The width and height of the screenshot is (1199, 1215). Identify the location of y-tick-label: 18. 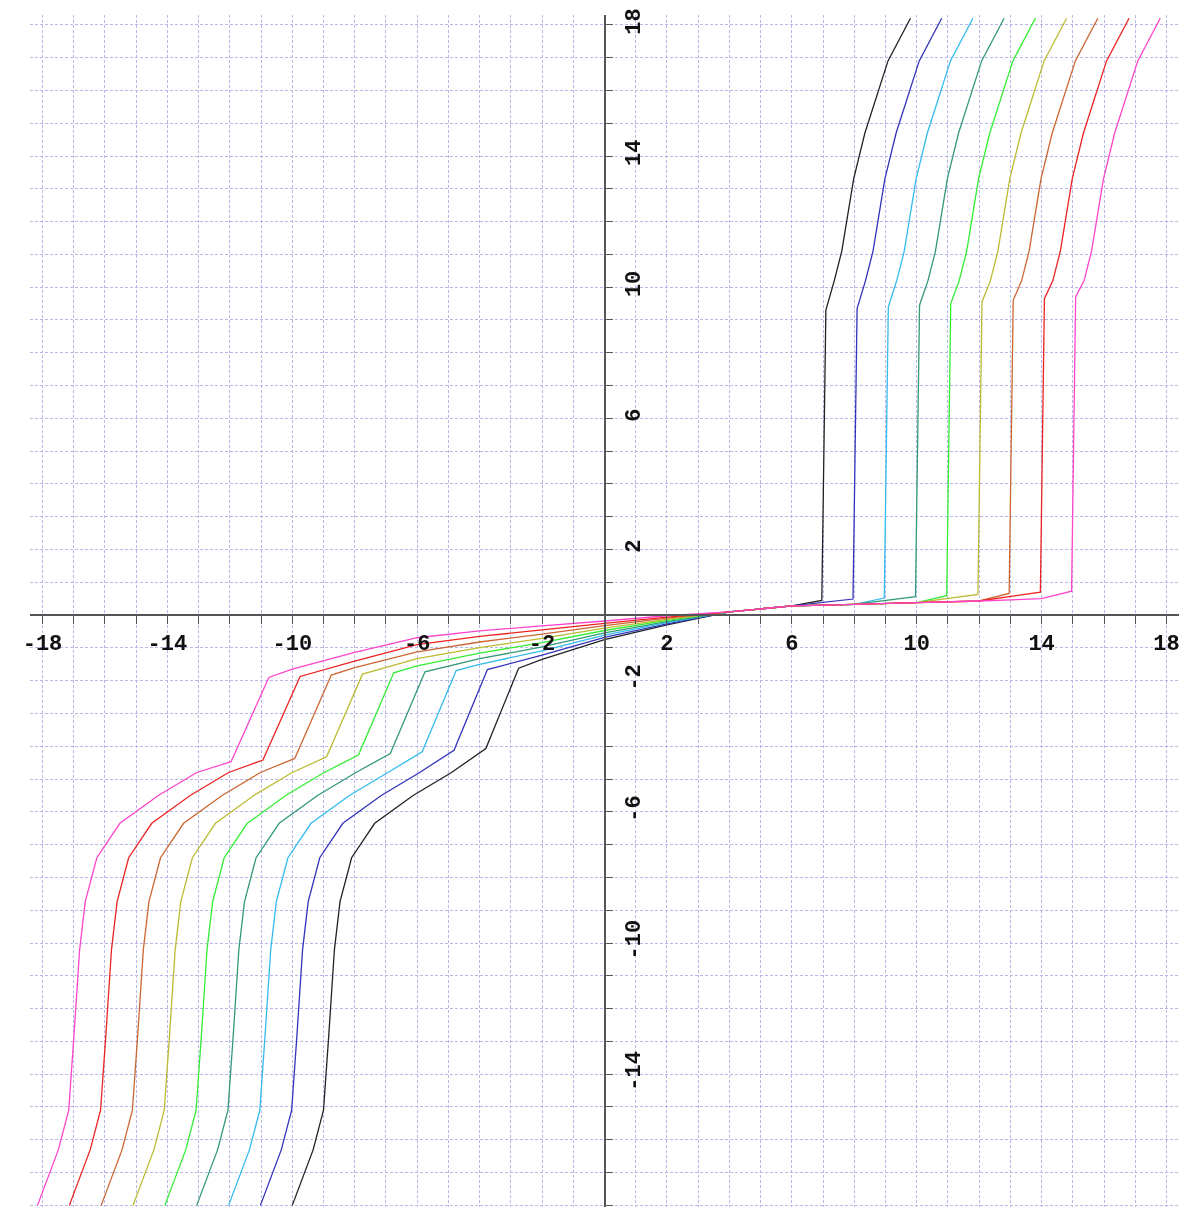
(634, 21).